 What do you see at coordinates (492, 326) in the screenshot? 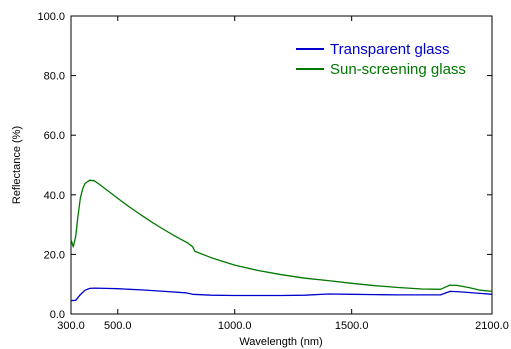
I see `x-tick-label: 2100.0` at bounding box center [492, 326].